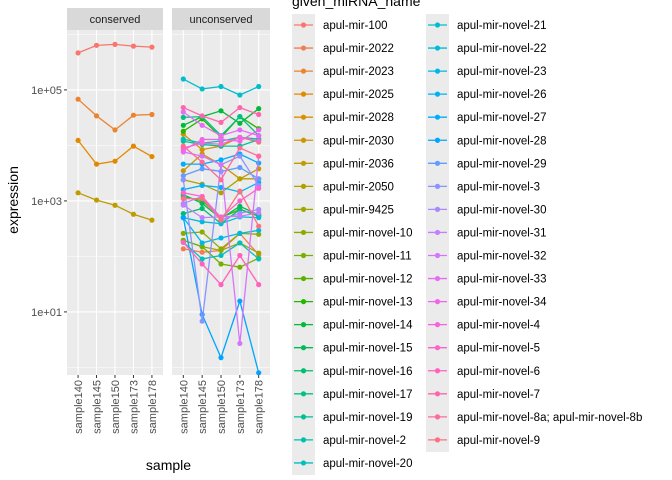  What do you see at coordinates (241, 407) in the screenshot?
I see `x-tick-label: sample173` at bounding box center [241, 407].